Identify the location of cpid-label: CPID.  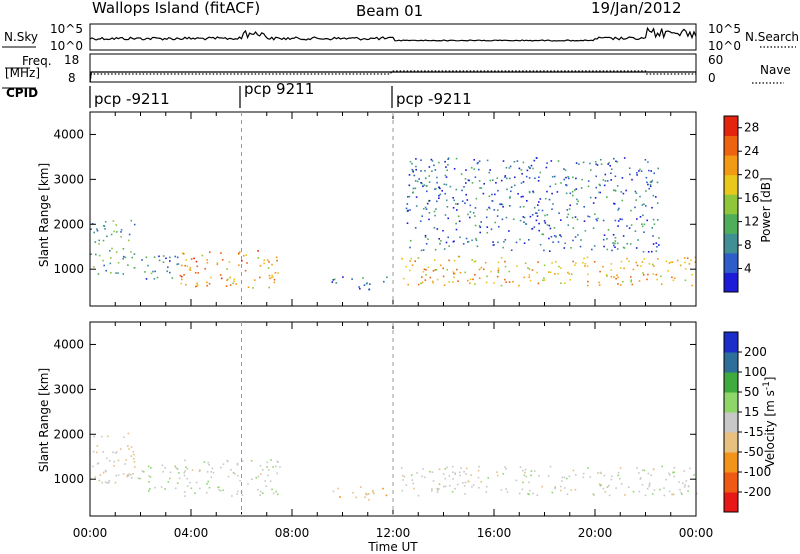
(22, 93).